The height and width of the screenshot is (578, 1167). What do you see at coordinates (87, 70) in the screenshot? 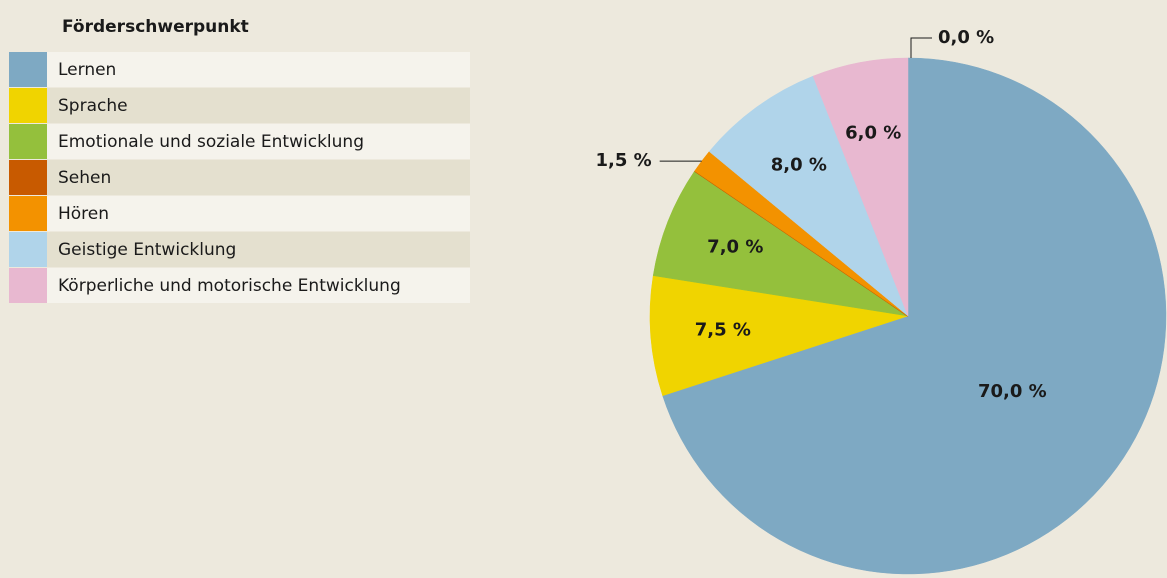
I see `legend-label: Lernen` at bounding box center [87, 70].